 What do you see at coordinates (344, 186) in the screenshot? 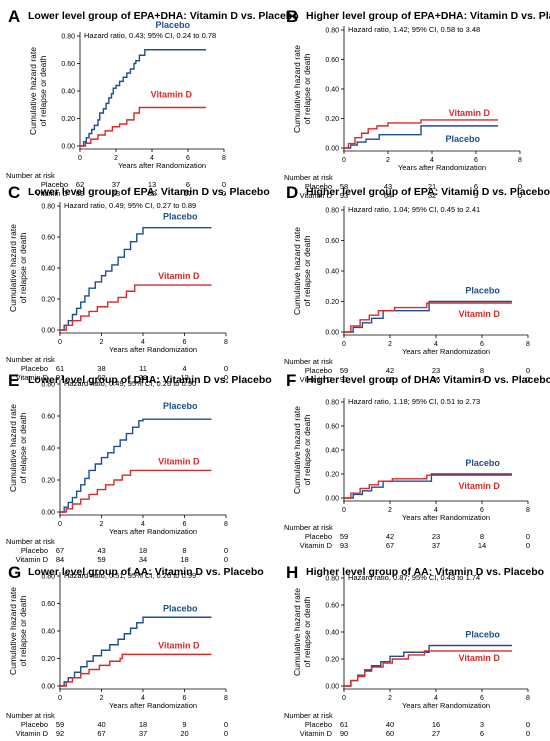
I see `risk-count: 58` at bounding box center [344, 186].